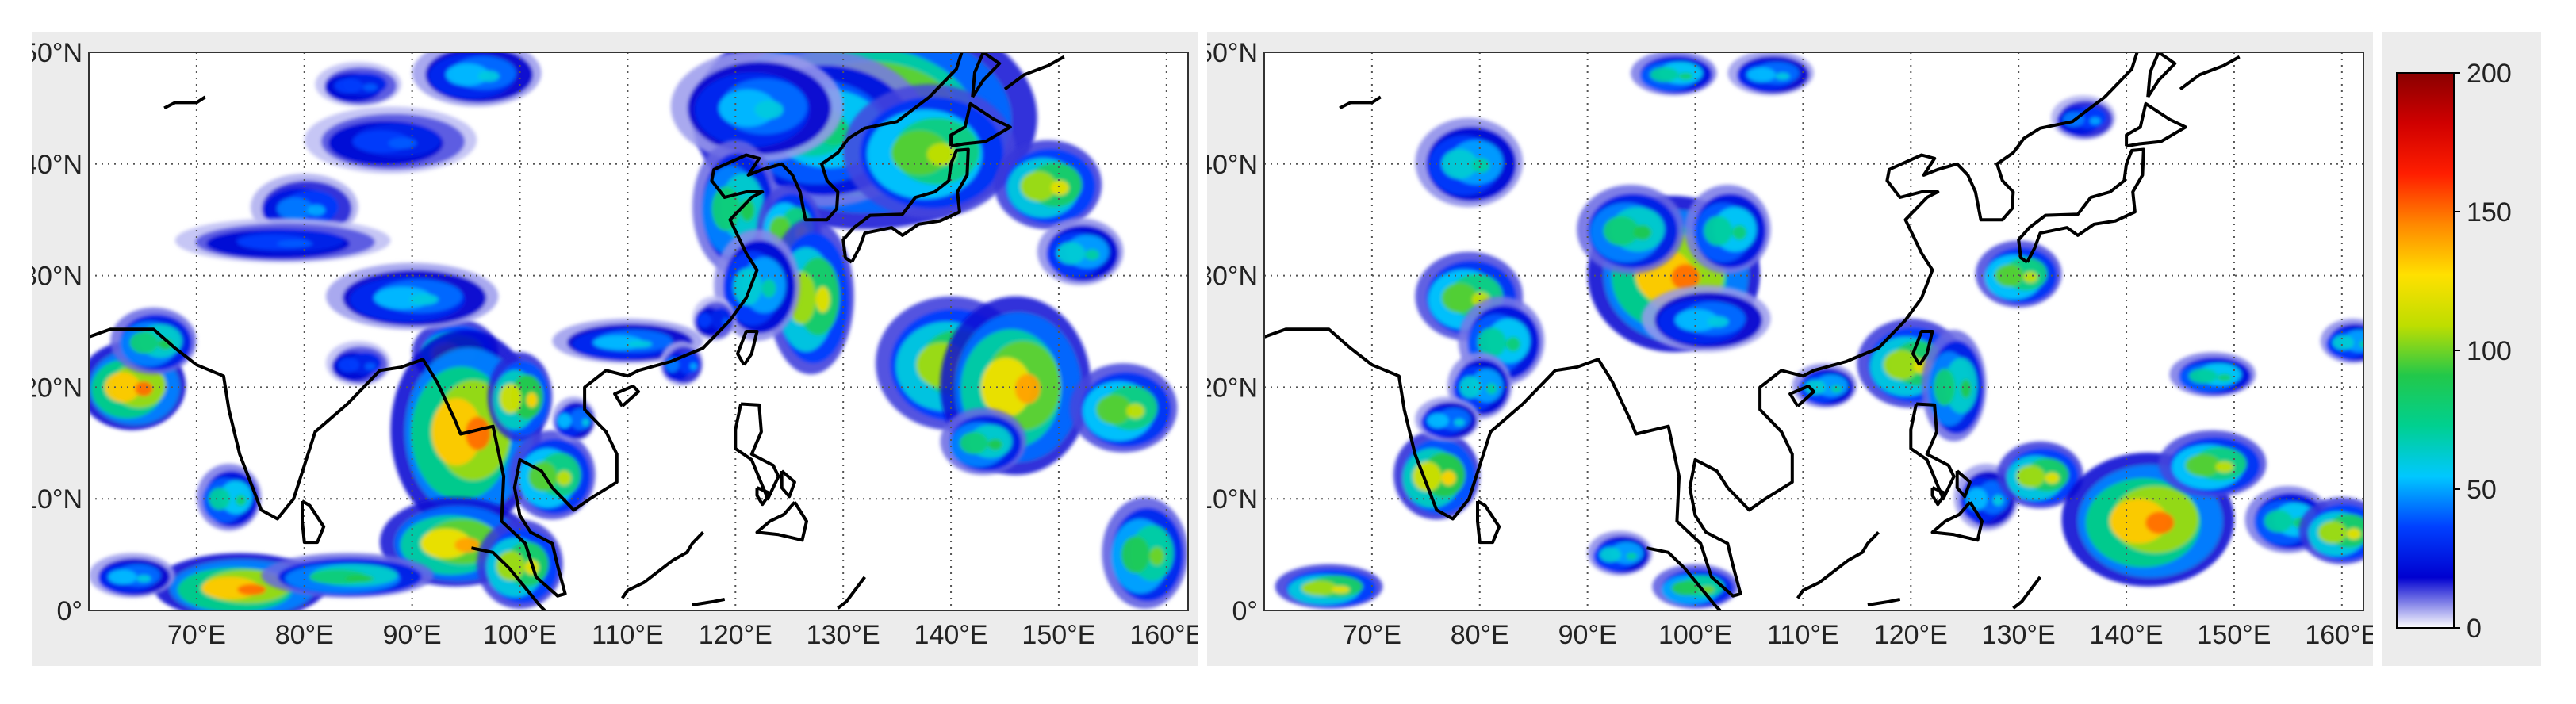  I want to click on lat-tick-label: 40°N, so click(57, 165).